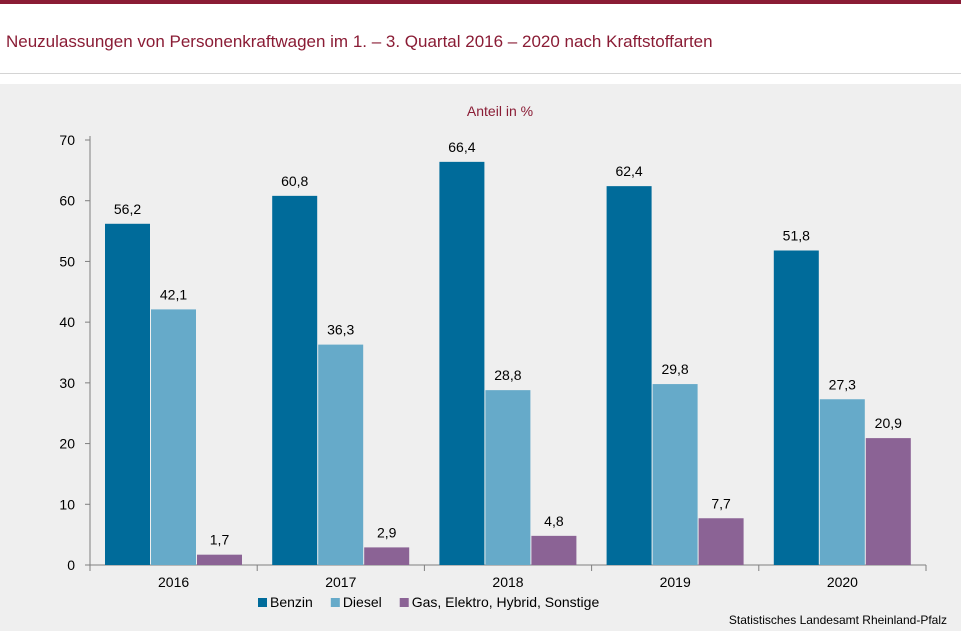 The image size is (961, 631). What do you see at coordinates (721, 503) in the screenshot?
I see `data-label: 7,7` at bounding box center [721, 503].